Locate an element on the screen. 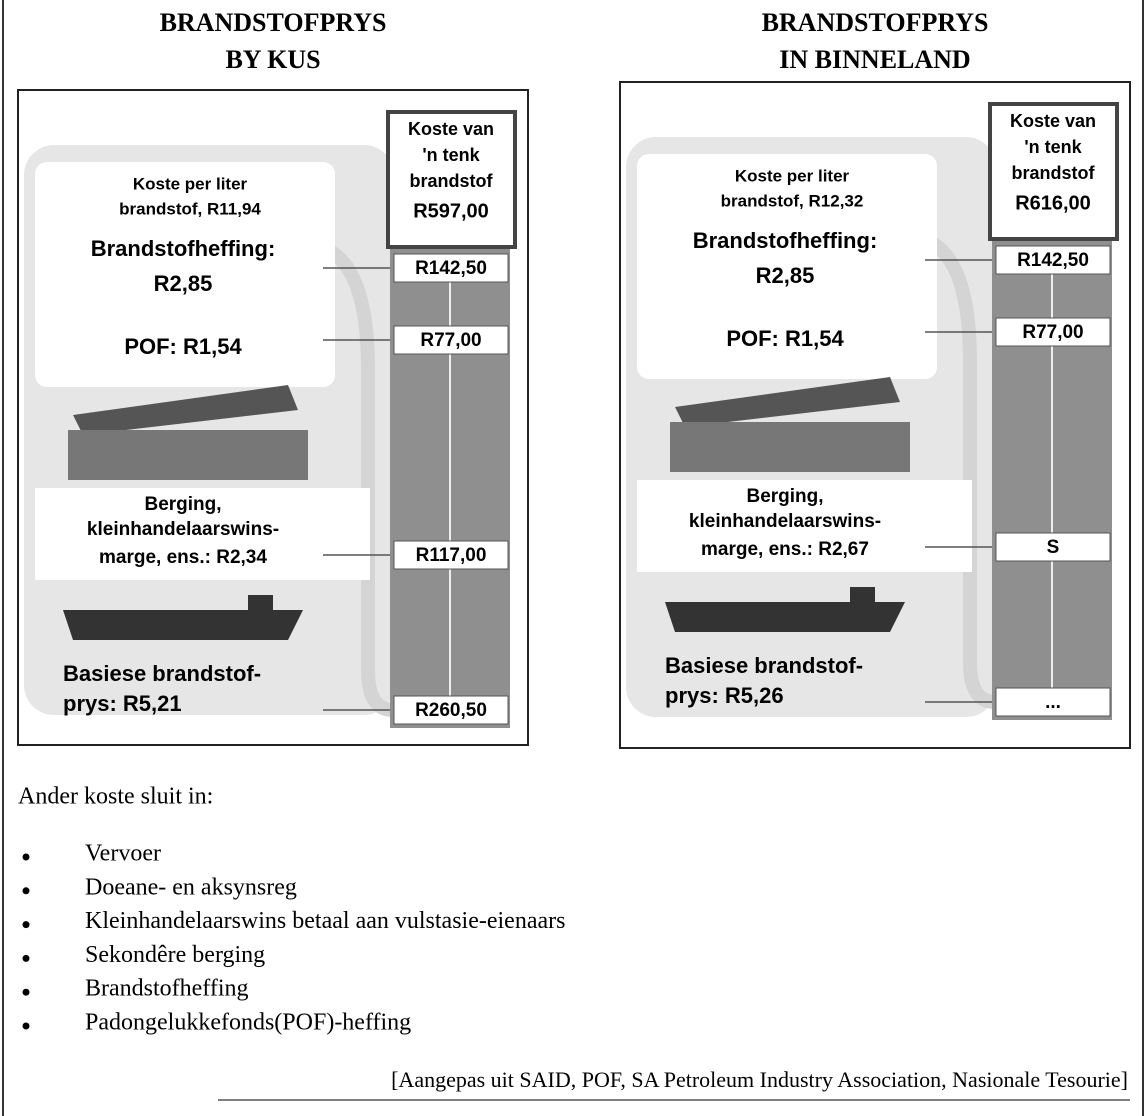 This screenshot has width=1146, height=1116. item-label: marge, ens.: R2,67 is located at coordinates (785, 549).